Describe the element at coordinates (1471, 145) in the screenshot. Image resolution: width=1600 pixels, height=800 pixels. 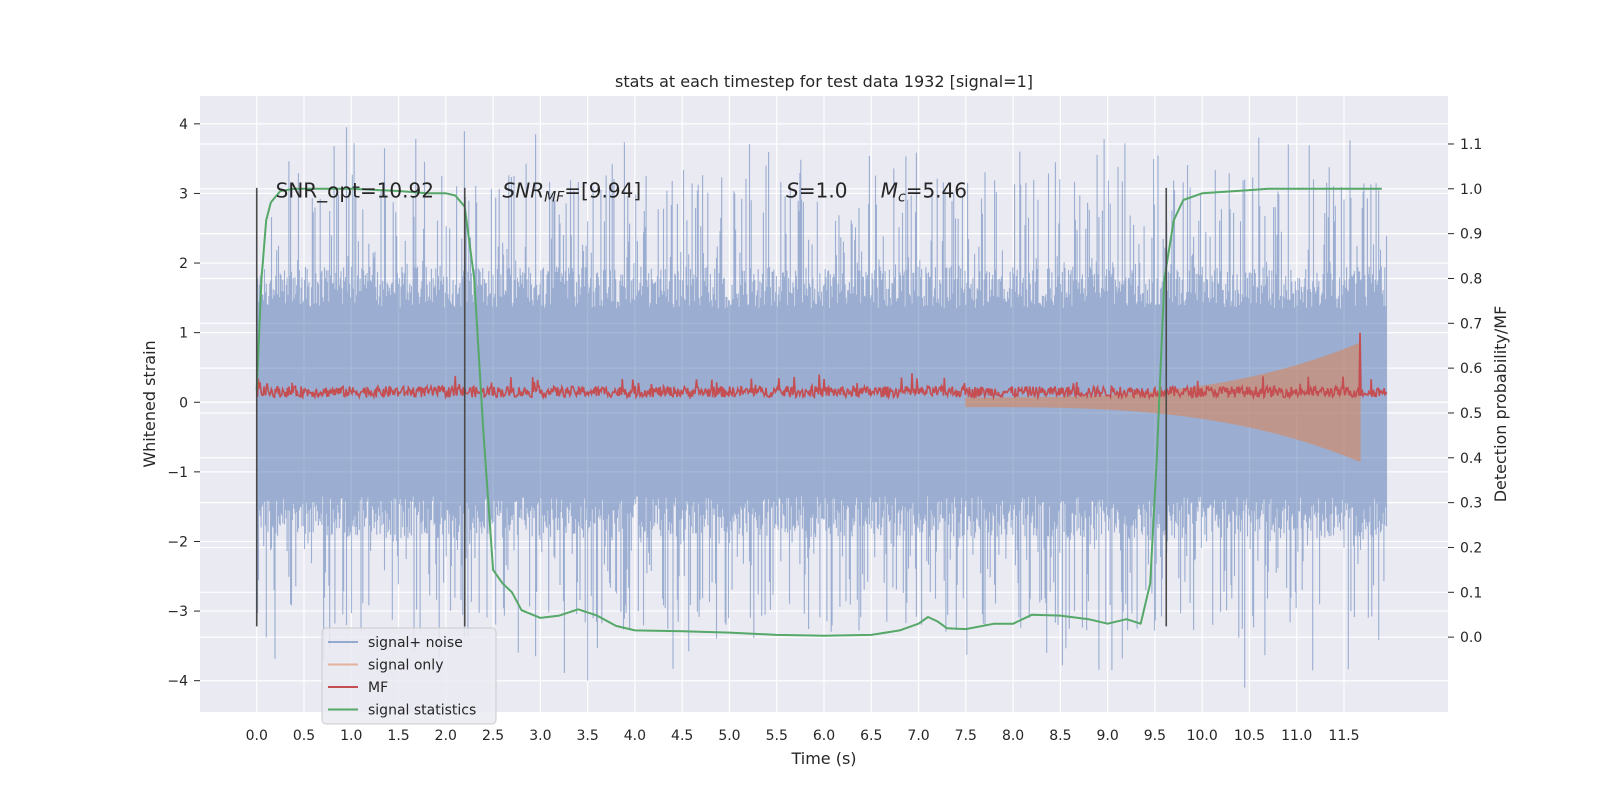
I see `y2-tick-label: 1.1` at that location.